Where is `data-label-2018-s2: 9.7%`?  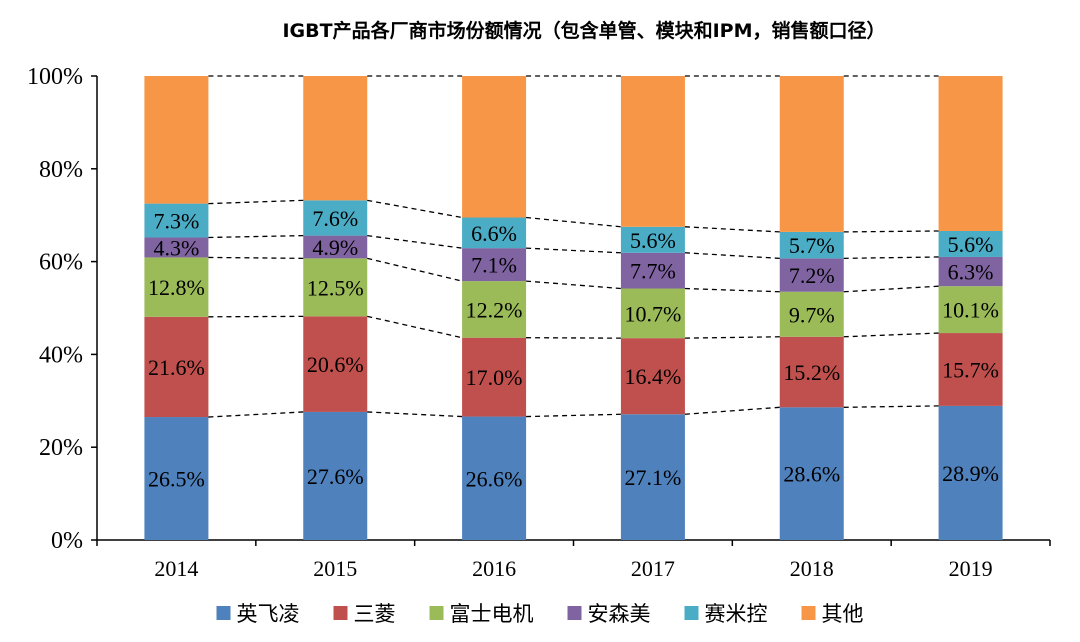 data-label-2018-s2: 9.7% is located at coordinates (812, 314).